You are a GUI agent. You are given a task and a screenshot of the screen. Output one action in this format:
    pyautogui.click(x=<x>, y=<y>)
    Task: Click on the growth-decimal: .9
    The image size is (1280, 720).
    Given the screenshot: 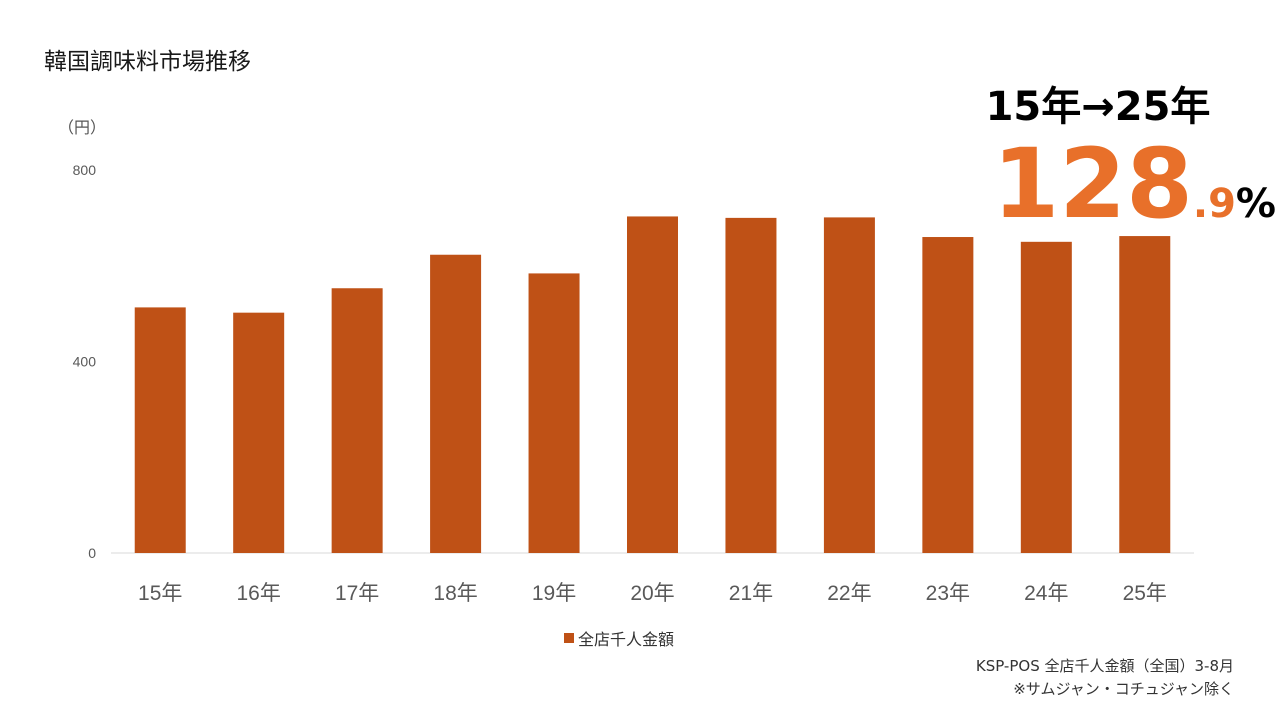 What is the action you would take?
    pyautogui.click(x=1214, y=204)
    